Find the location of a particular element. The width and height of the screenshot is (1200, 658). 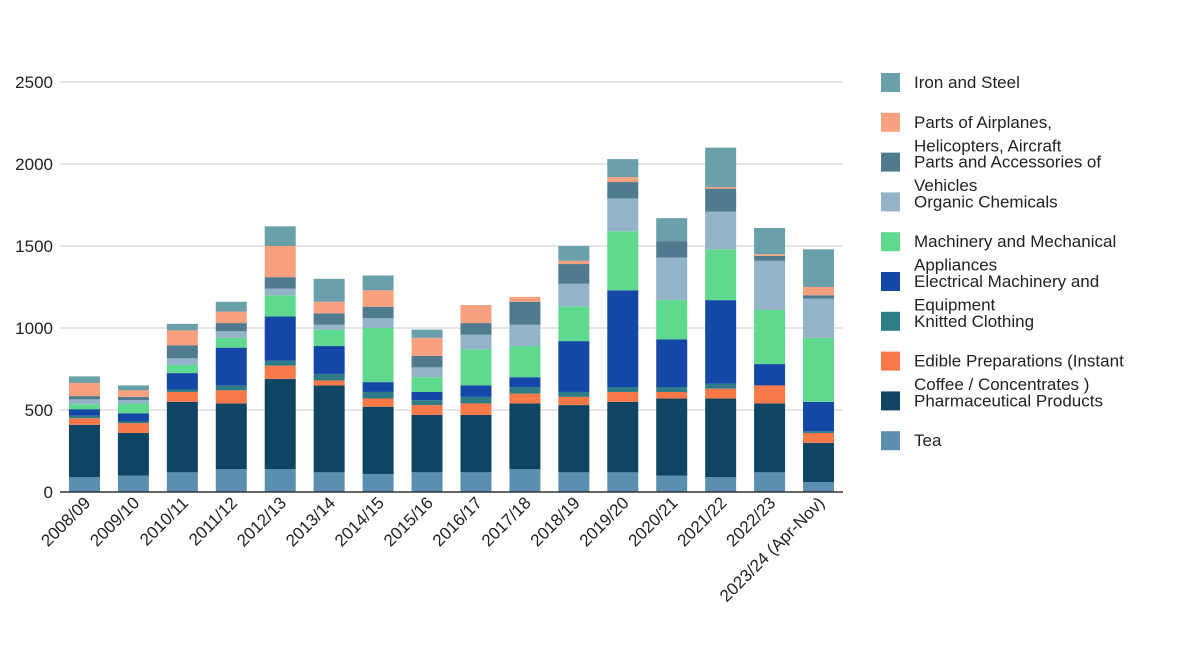

x-tick-label: 2010/11 is located at coordinates (164, 521).